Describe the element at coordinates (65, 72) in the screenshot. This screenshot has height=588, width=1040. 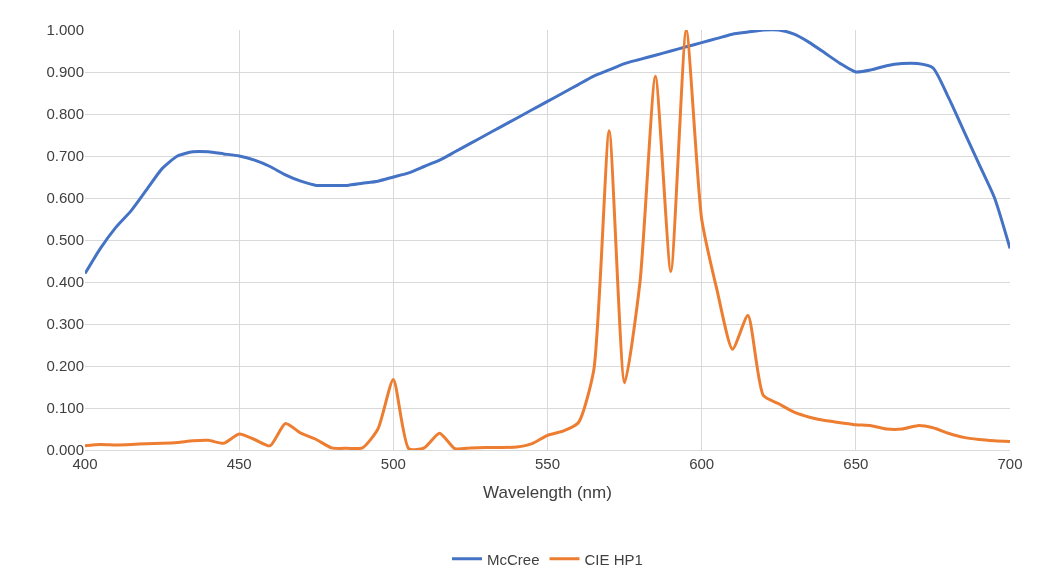
I see `y-tick-label: 0.900` at that location.